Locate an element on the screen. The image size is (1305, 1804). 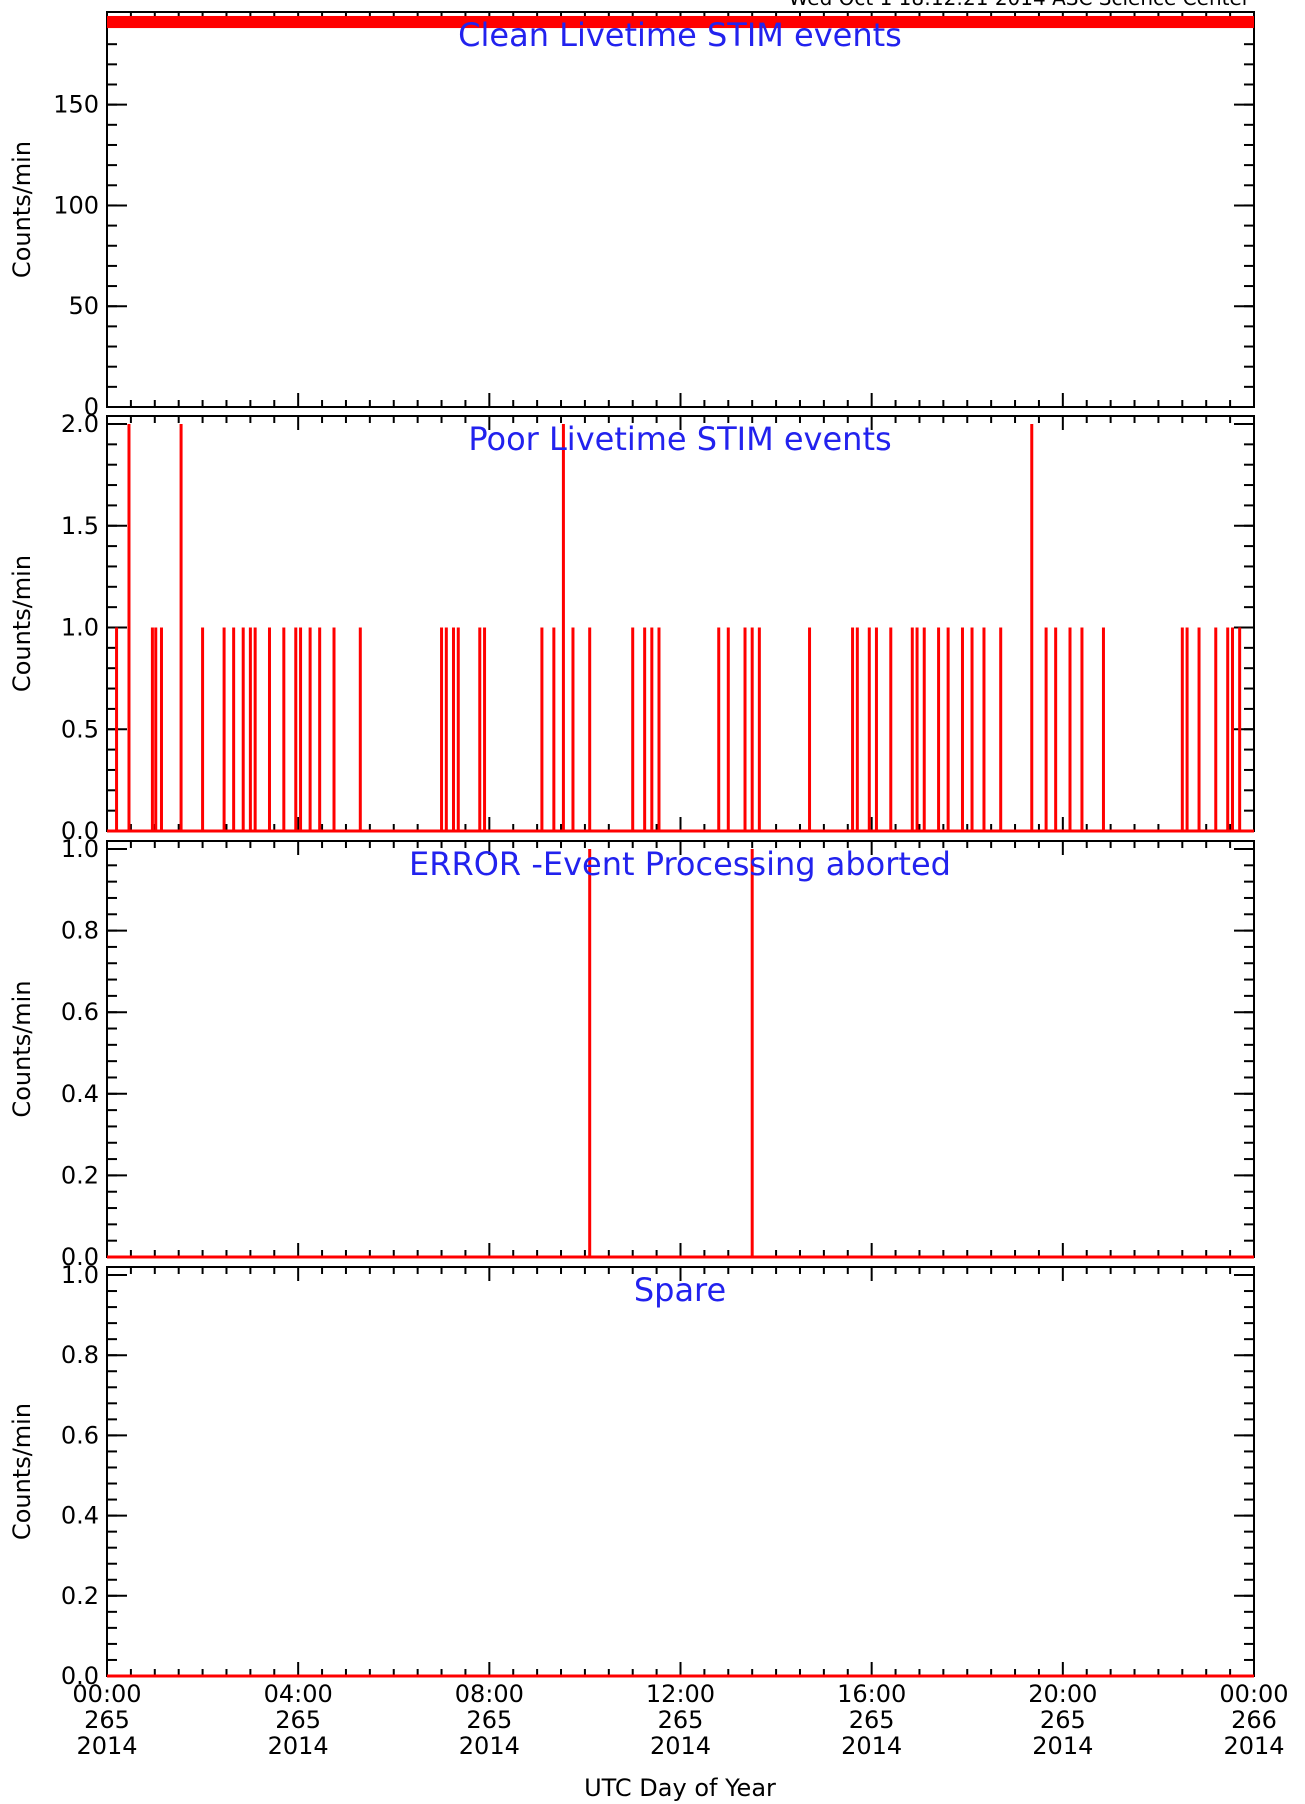
x-tick-label: 266 is located at coordinates (1254, 1720).